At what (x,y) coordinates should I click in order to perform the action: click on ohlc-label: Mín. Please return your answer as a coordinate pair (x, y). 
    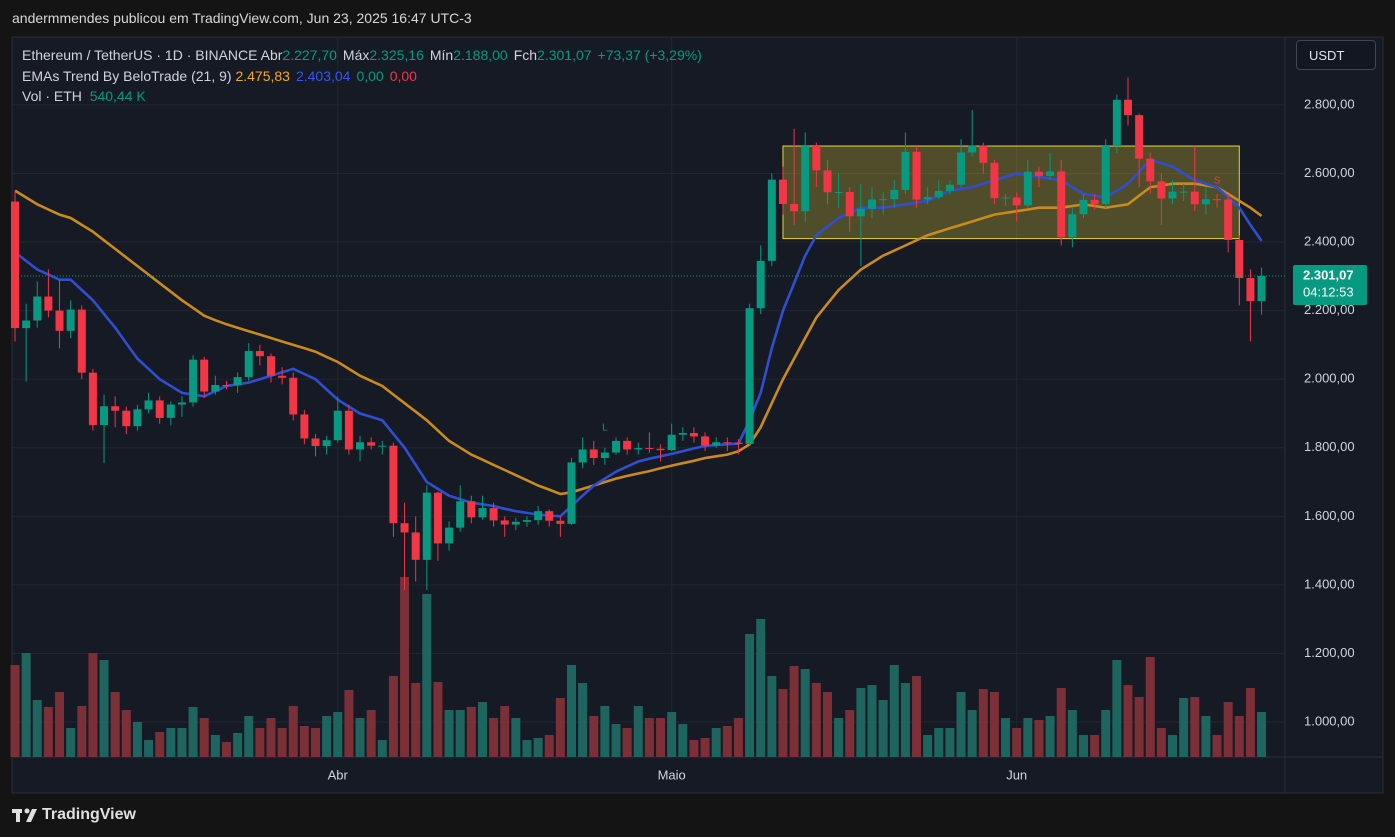
    Looking at the image, I should click on (441, 55).